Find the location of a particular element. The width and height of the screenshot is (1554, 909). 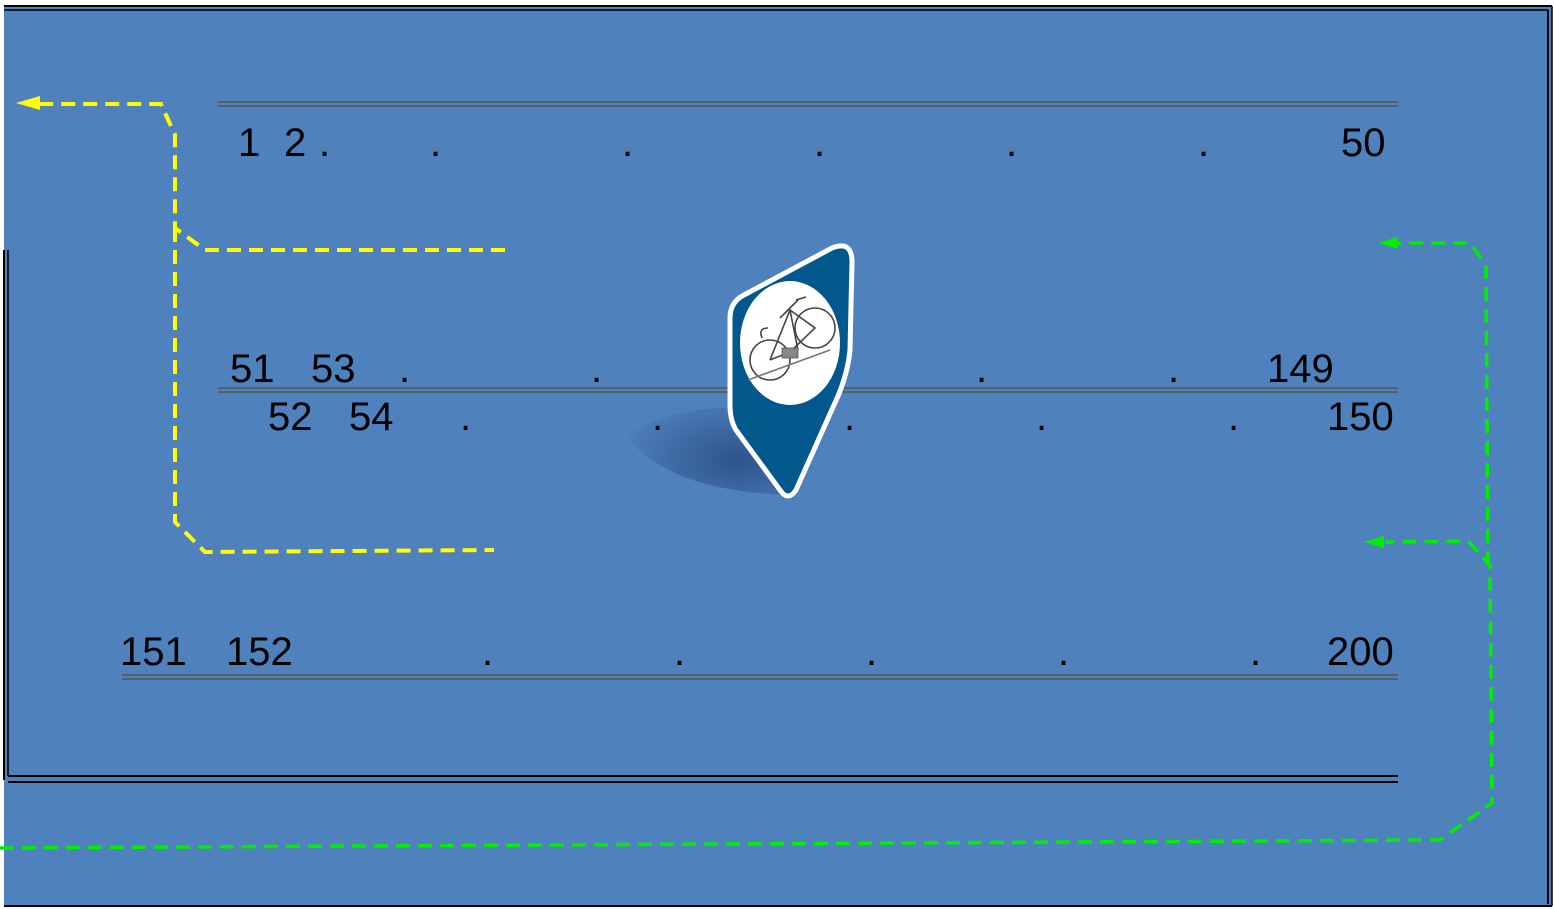

marker-badge is located at coordinates (790, 343).